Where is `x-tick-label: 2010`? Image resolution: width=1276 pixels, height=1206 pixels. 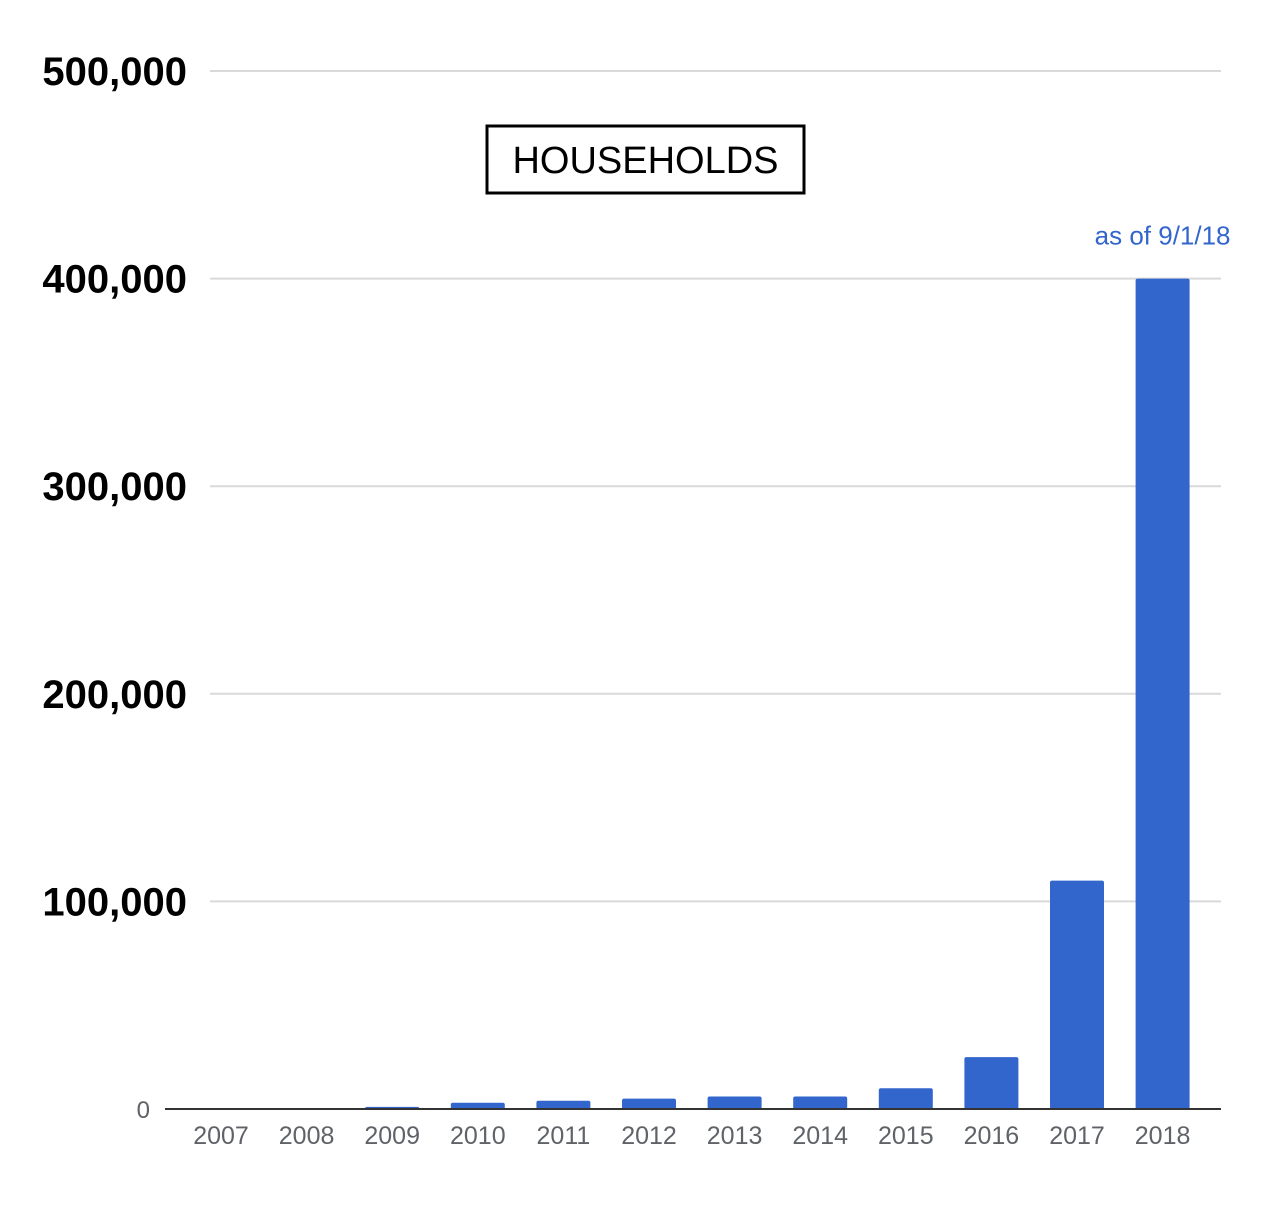
x-tick-label: 2010 is located at coordinates (478, 1136).